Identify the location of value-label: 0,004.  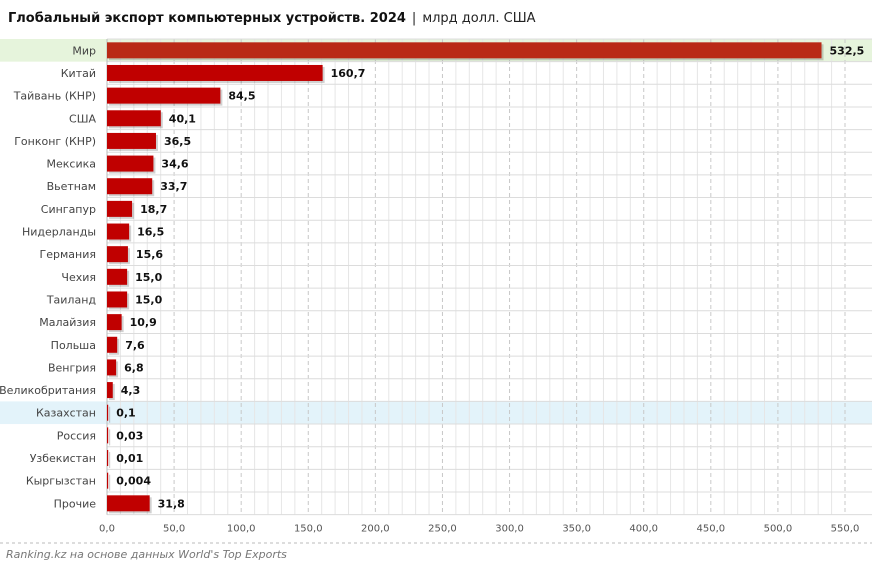
(133, 481).